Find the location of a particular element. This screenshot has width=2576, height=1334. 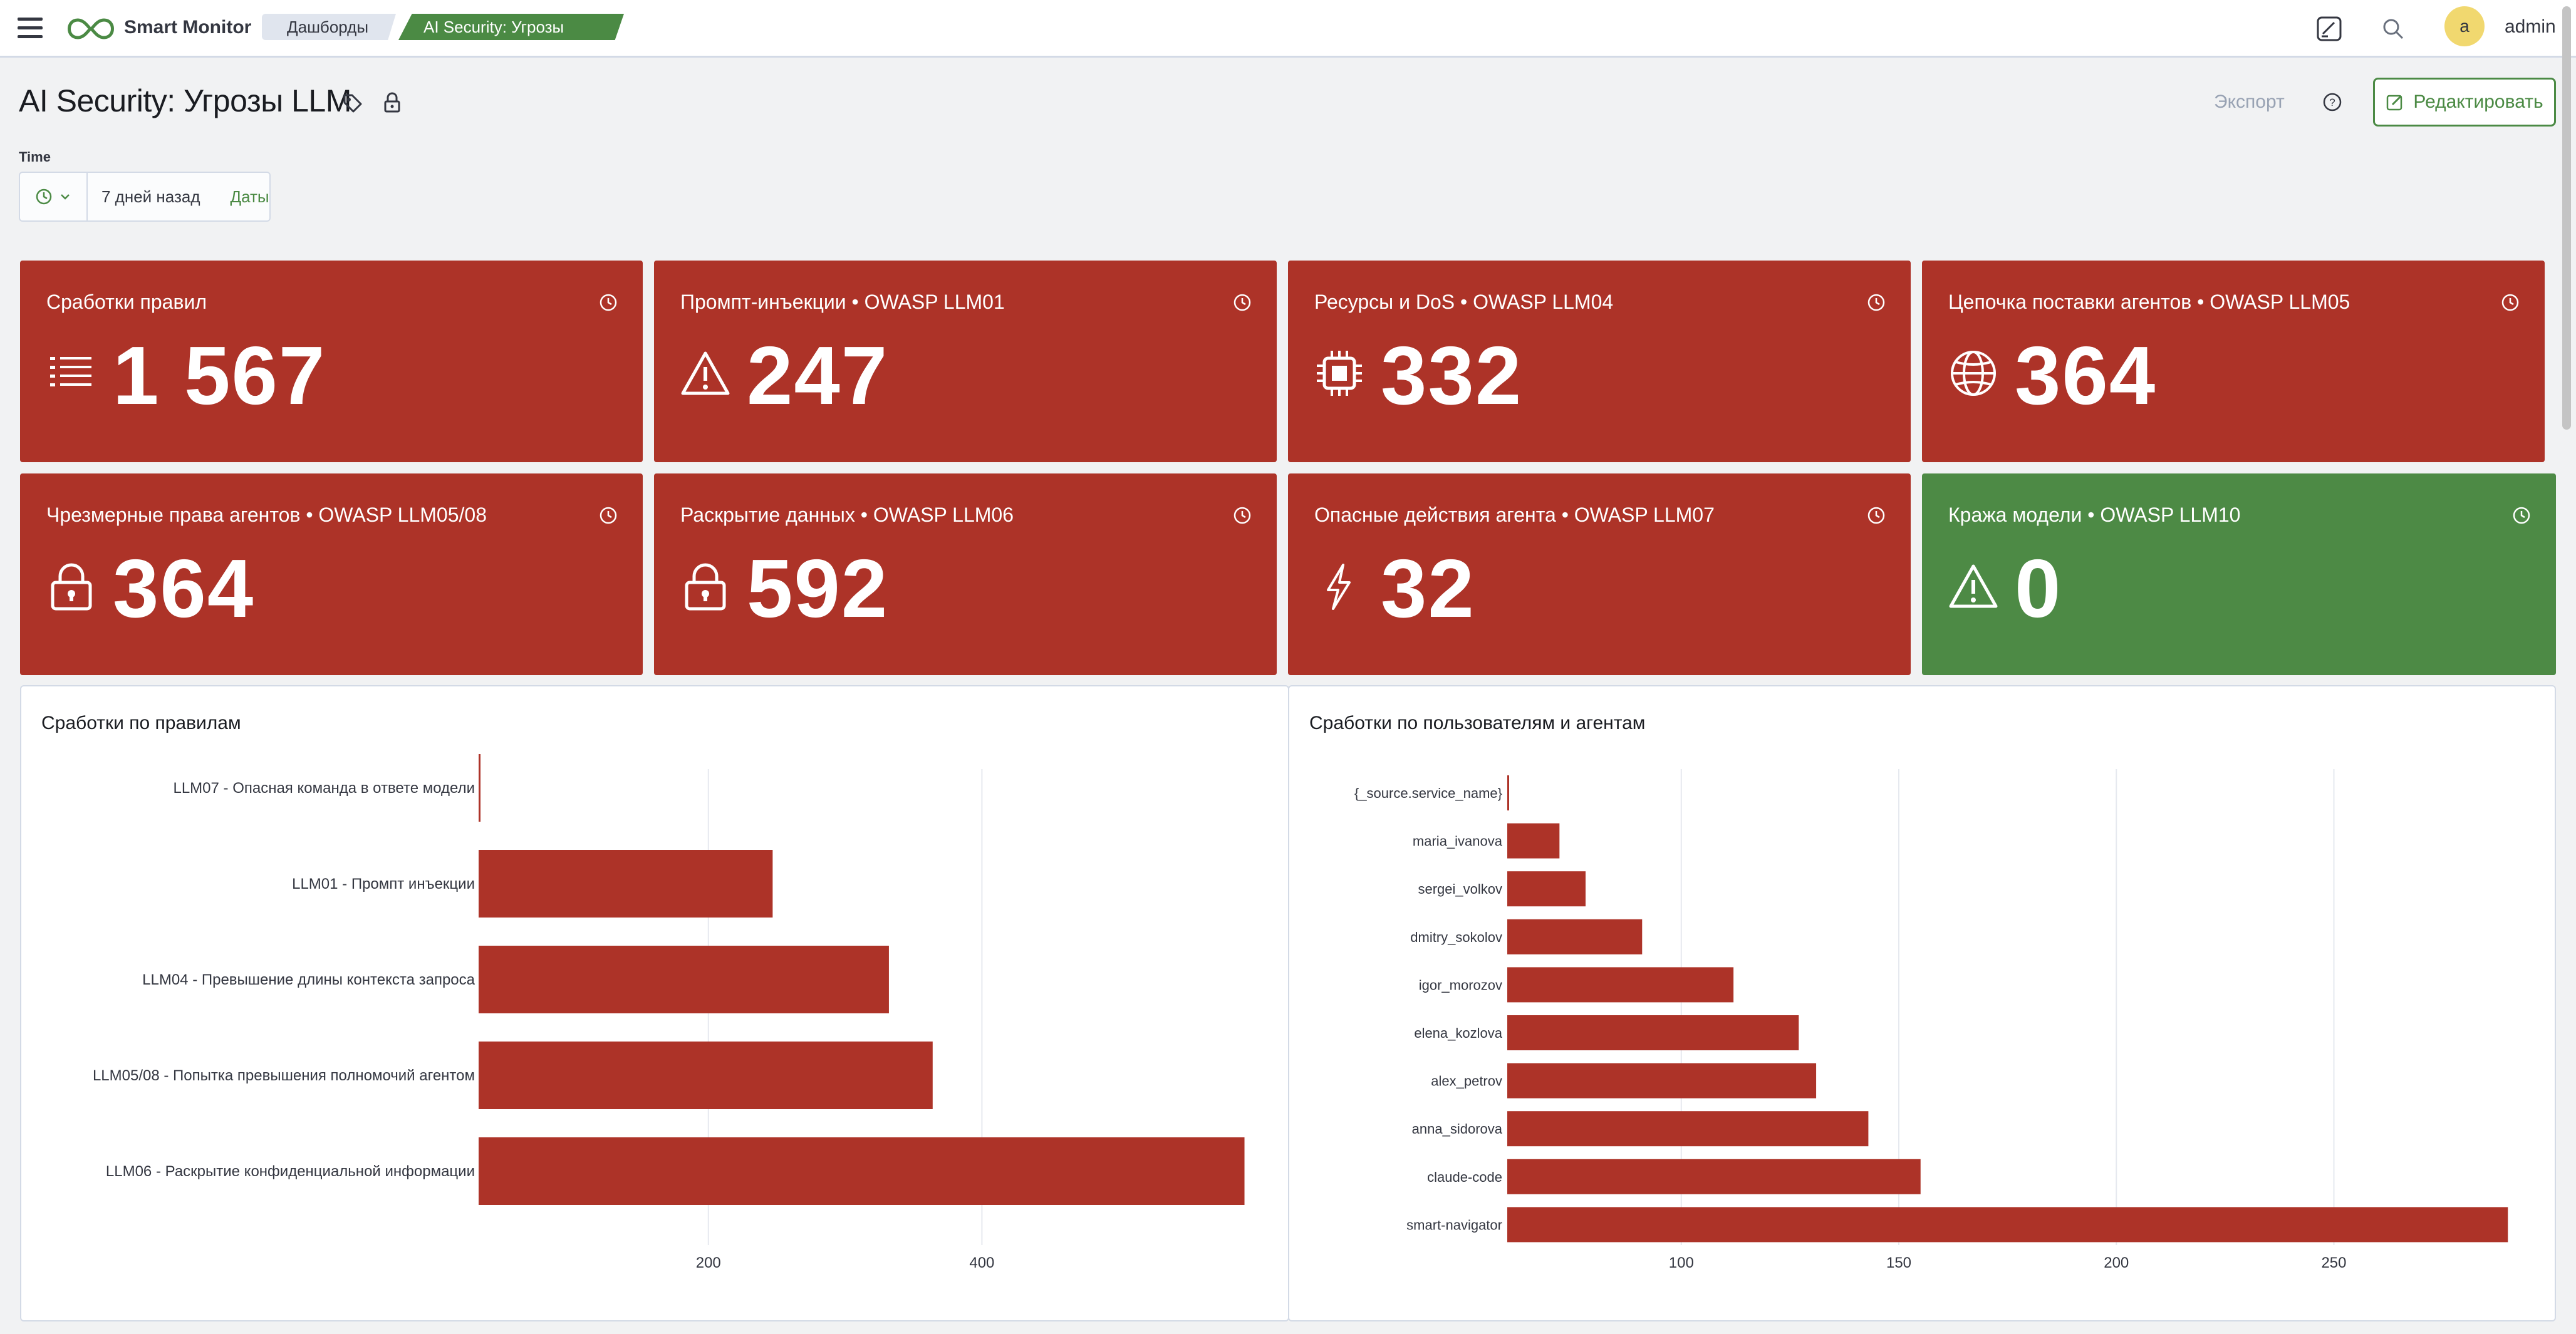

x-tick-label: 100 is located at coordinates (1681, 1262).